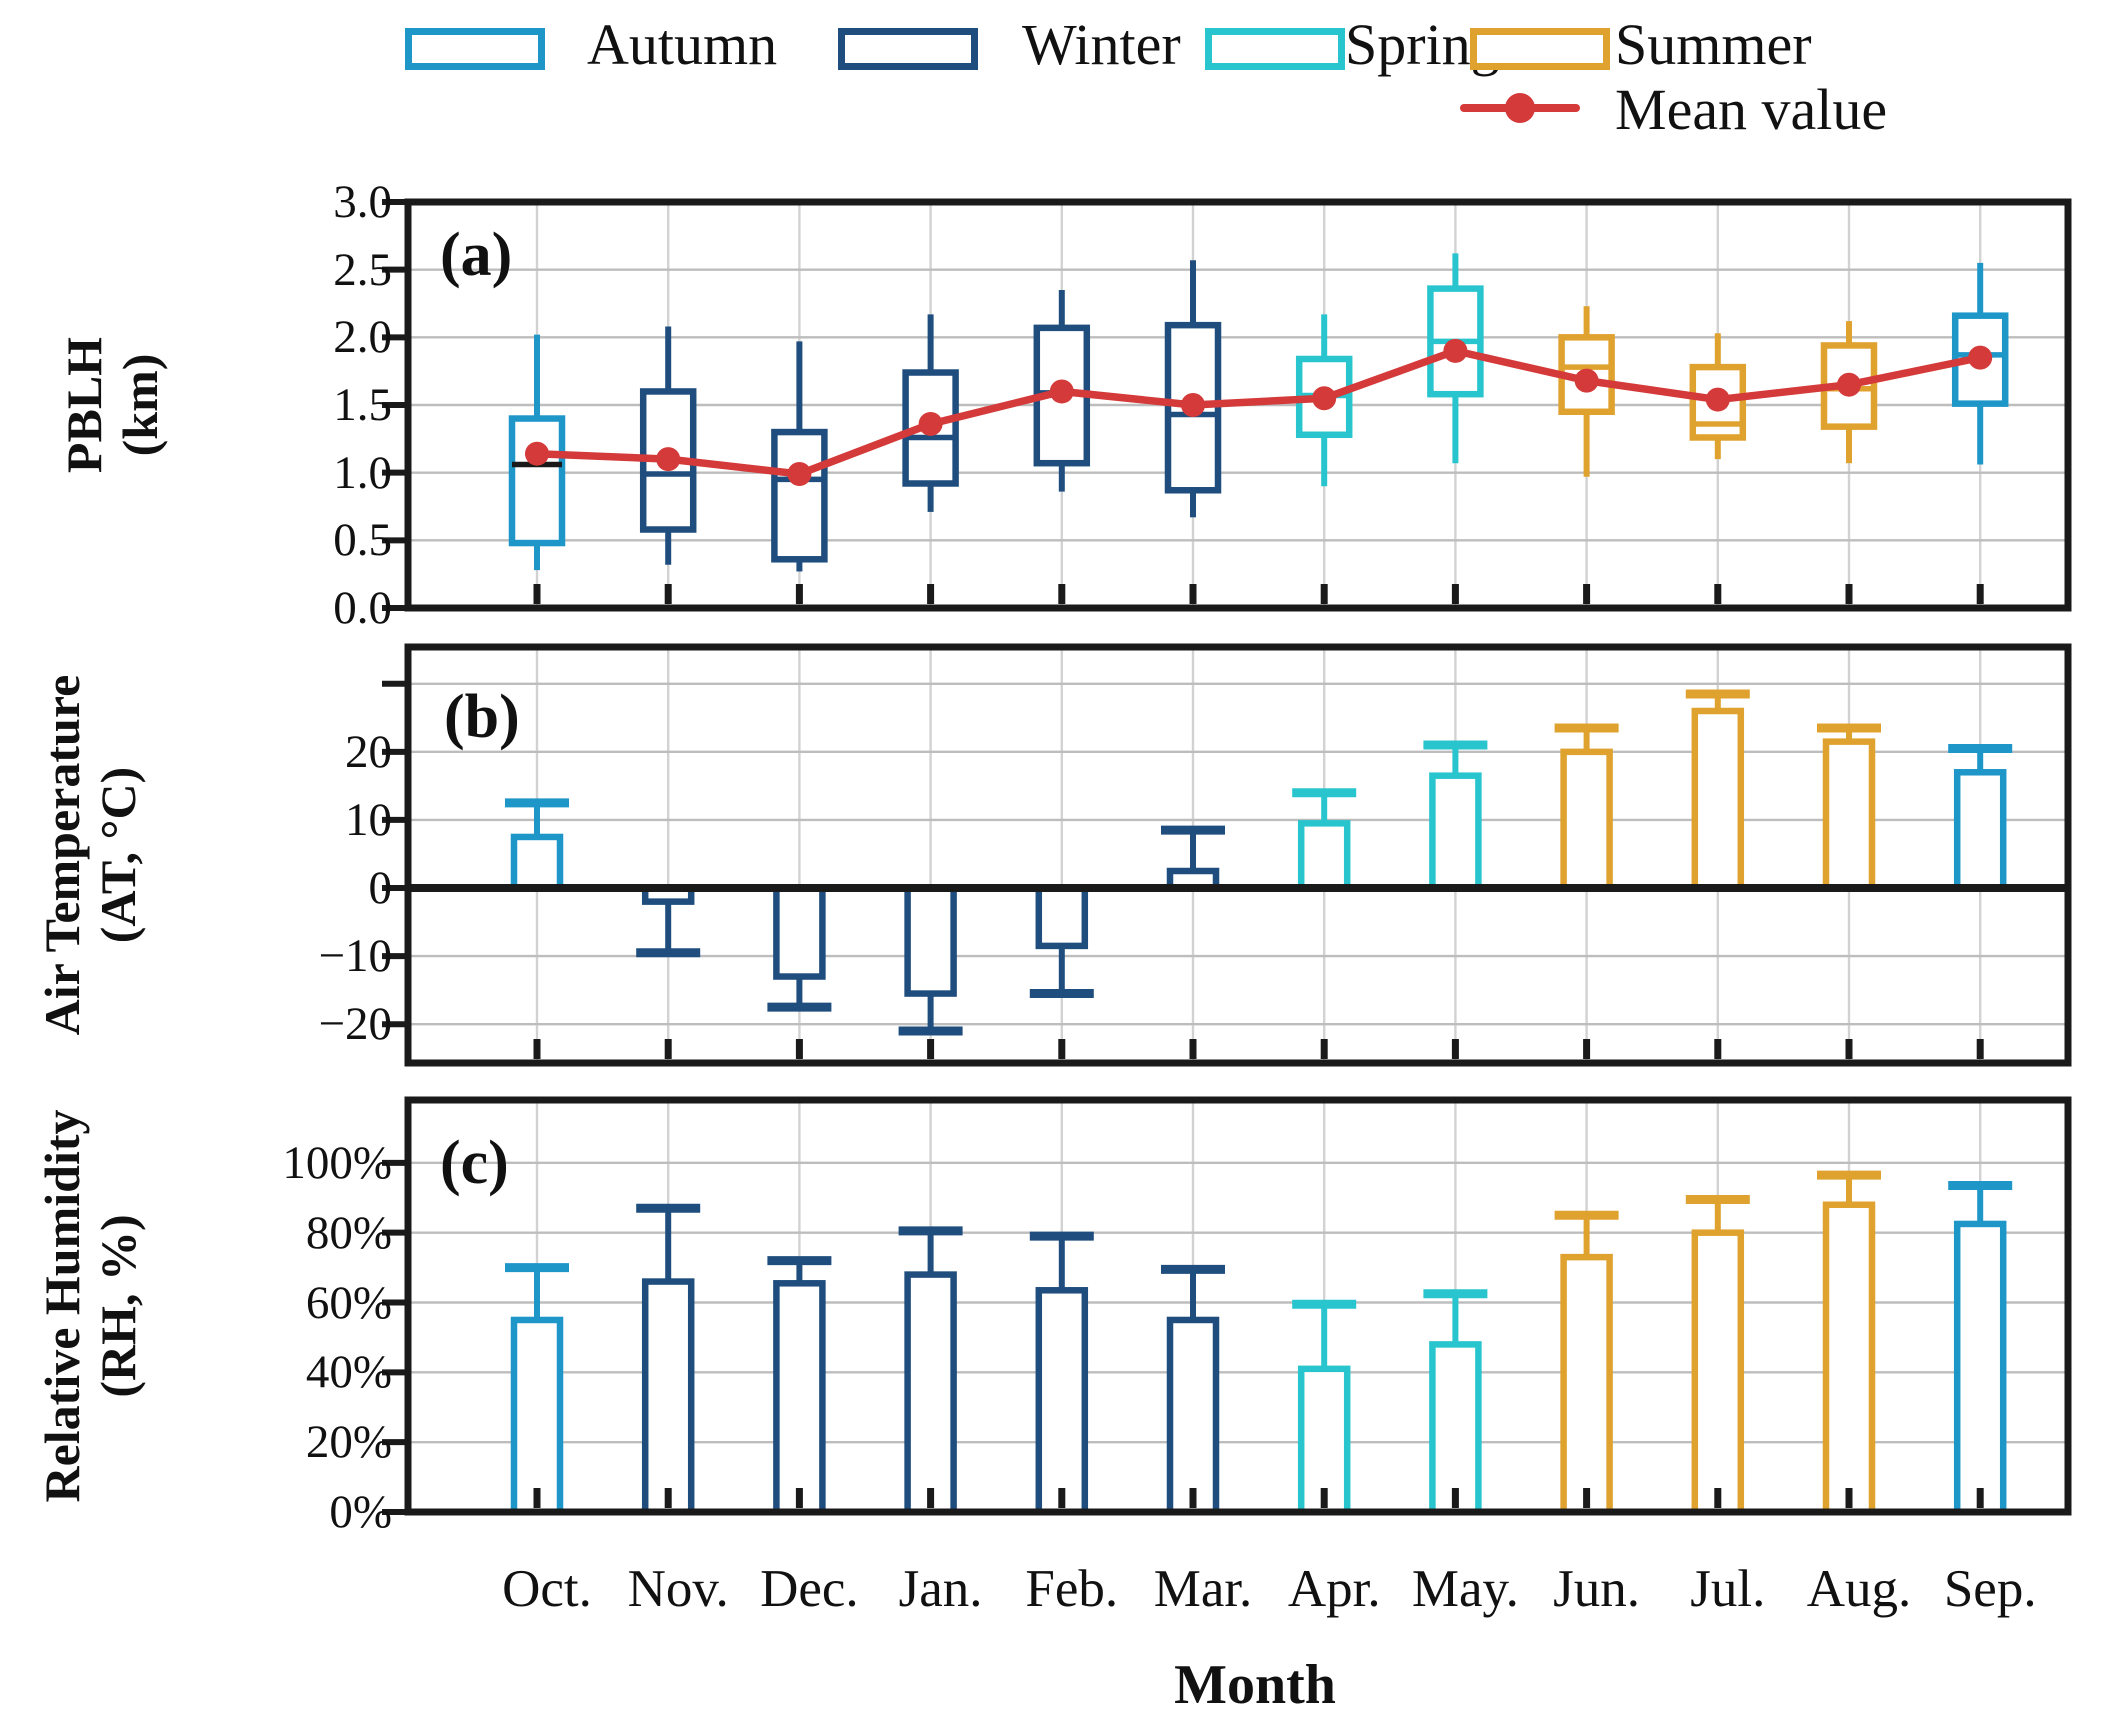 The height and width of the screenshot is (1726, 2109). Describe the element at coordinates (668, 459) in the screenshot. I see `mean-dot-Nov.` at that location.